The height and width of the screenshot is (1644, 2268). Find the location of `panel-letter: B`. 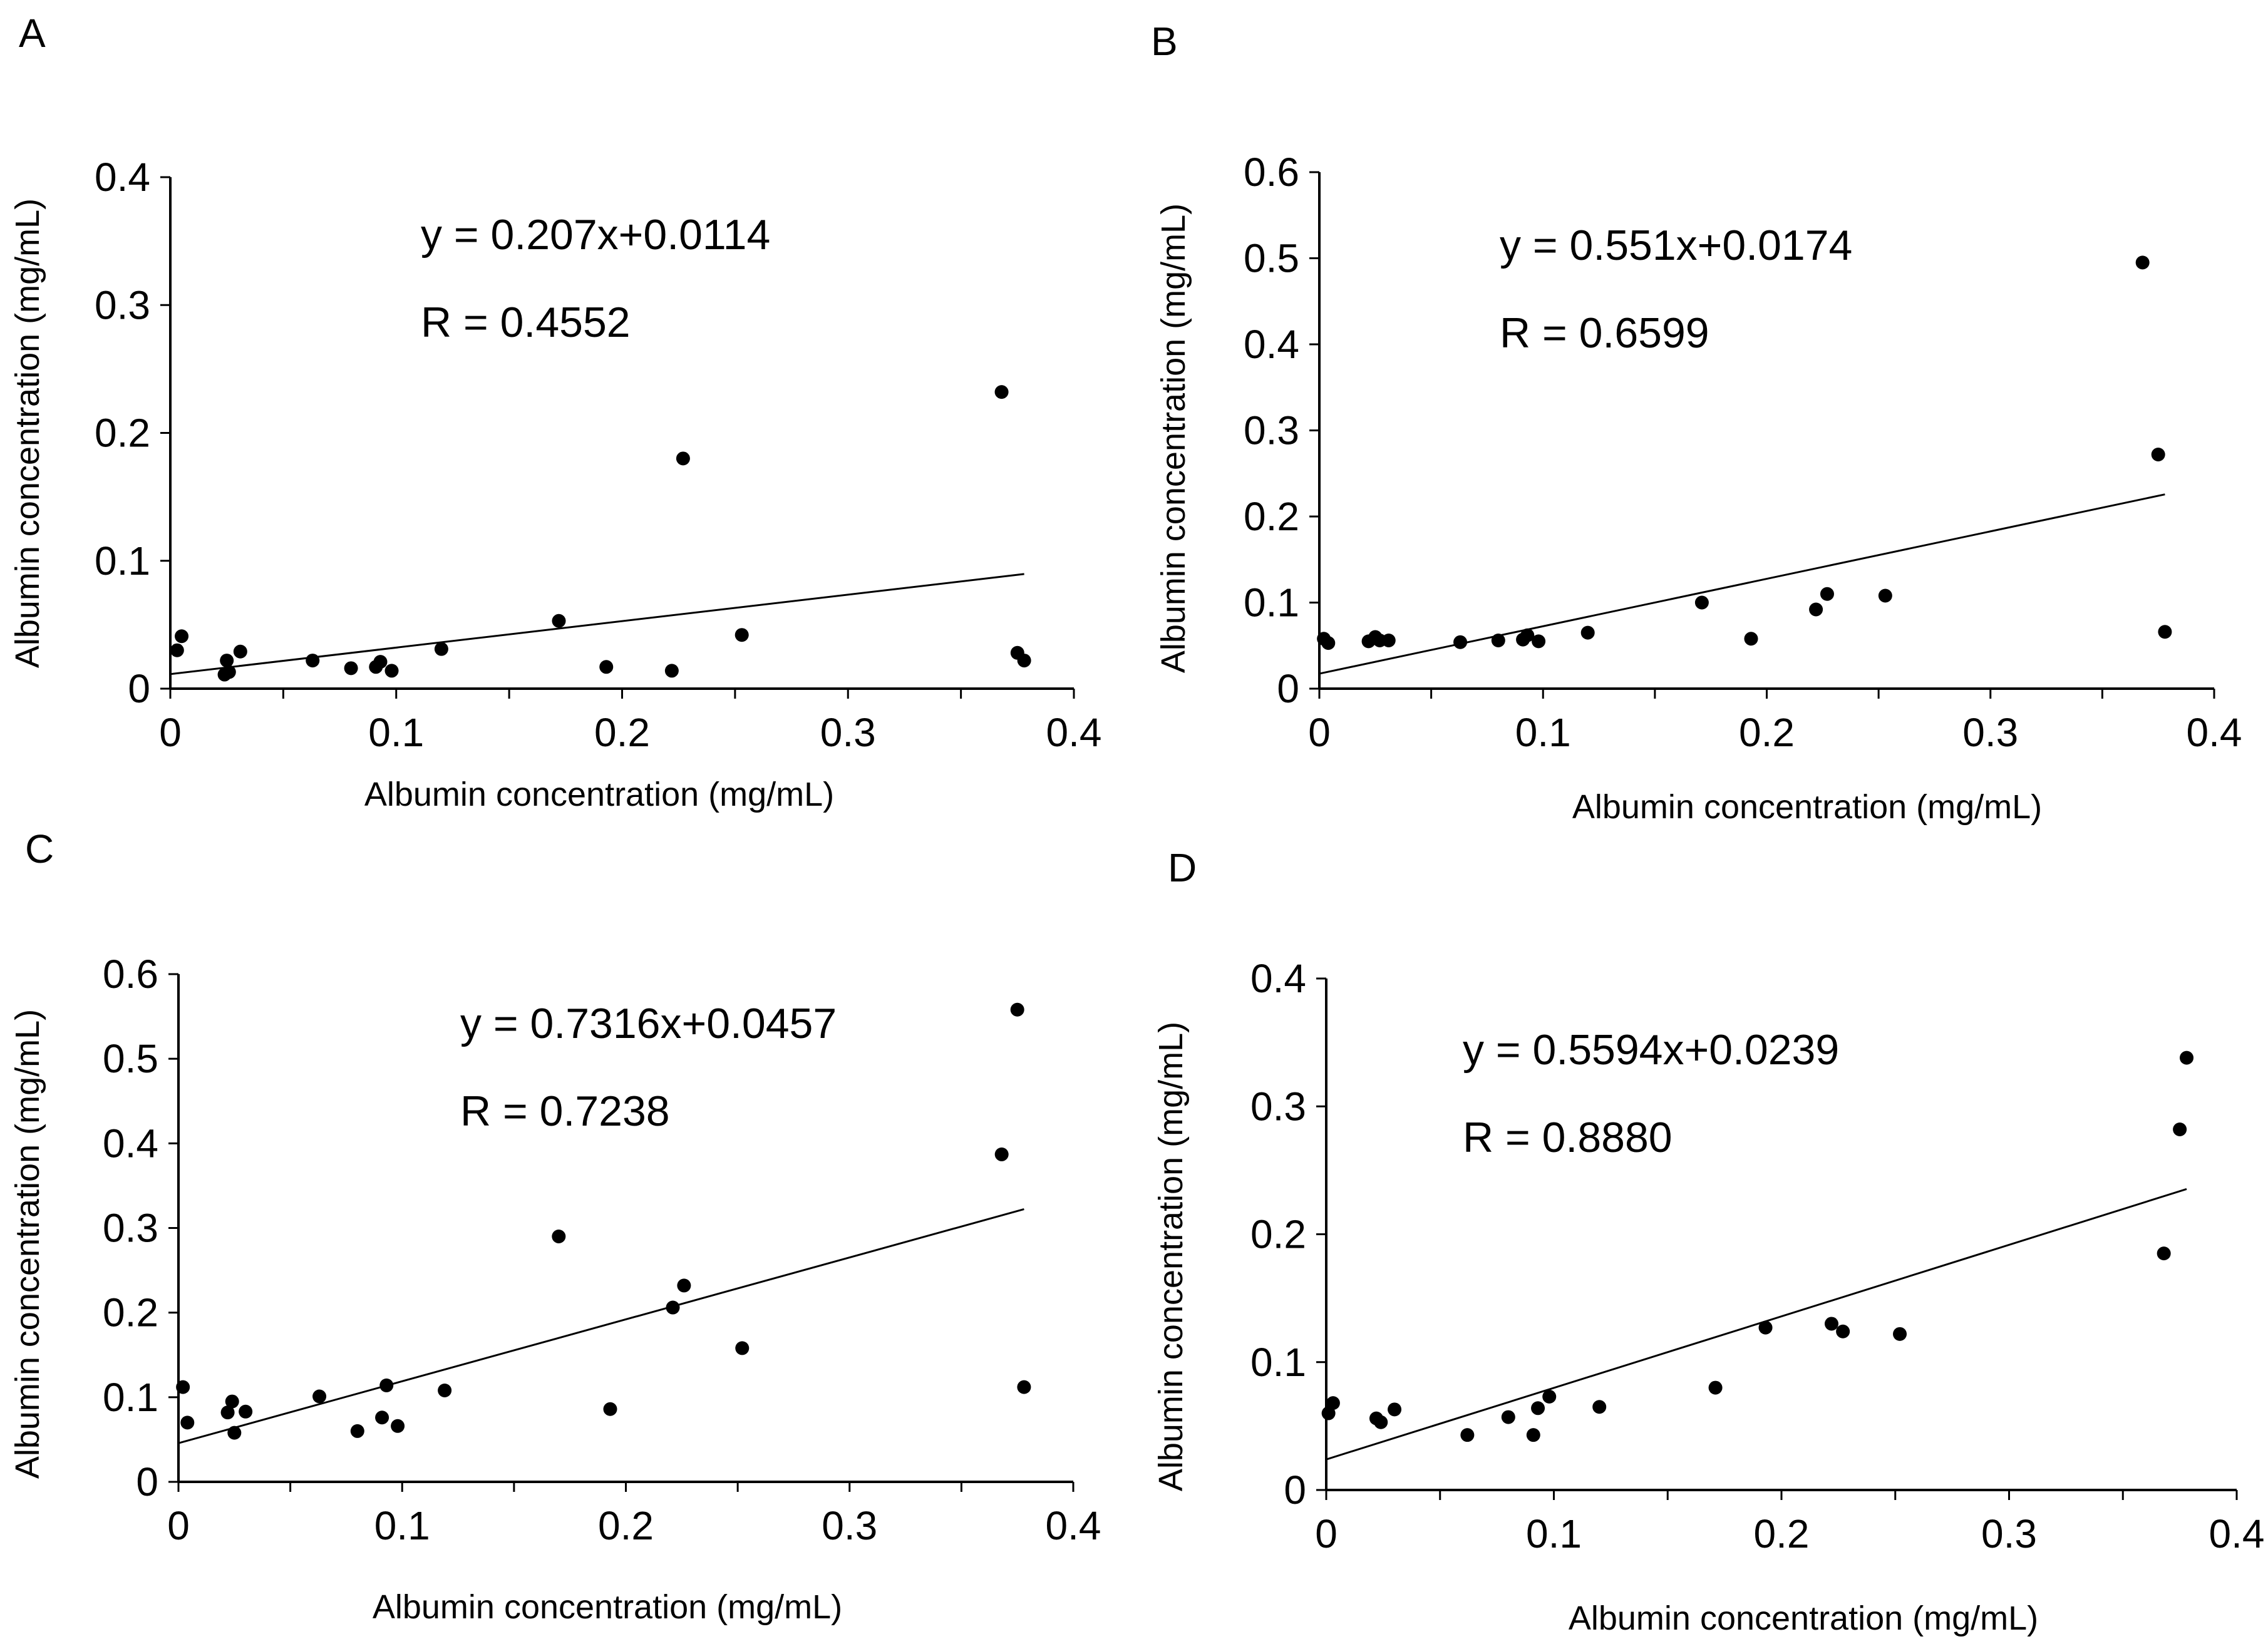

panel-letter: B is located at coordinates (1164, 41).